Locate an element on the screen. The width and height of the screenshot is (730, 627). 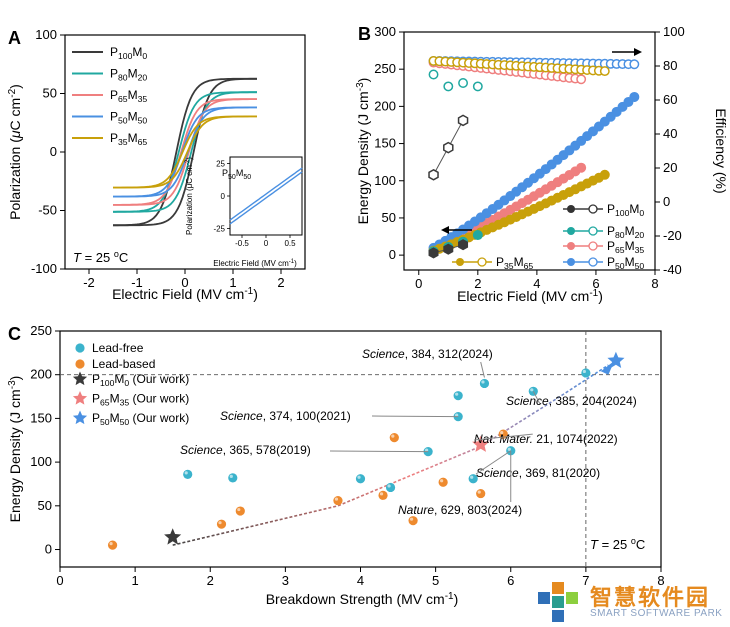
left-arrow-icon is located at coordinates (456, 230).